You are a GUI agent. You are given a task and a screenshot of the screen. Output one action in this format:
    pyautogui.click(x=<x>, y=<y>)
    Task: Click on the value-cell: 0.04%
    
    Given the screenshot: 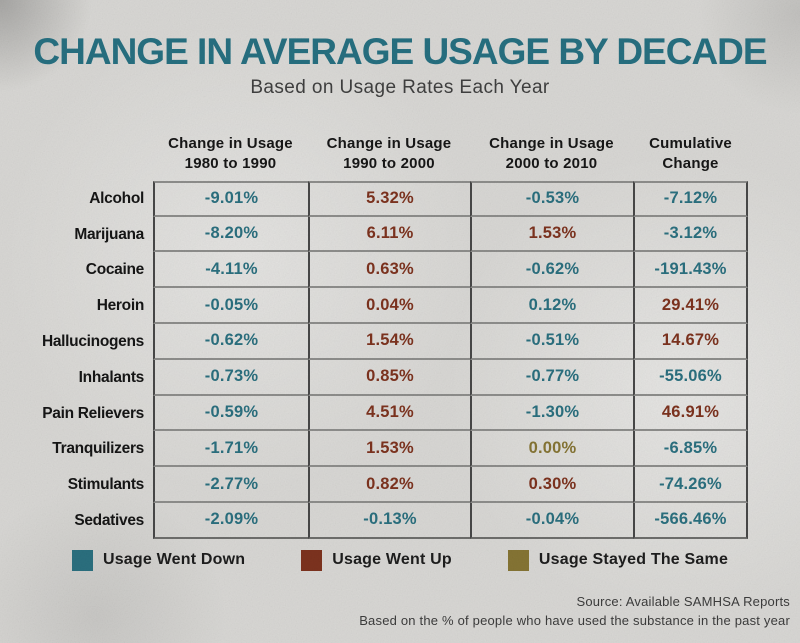 What is the action you would take?
    pyautogui.click(x=389, y=306)
    